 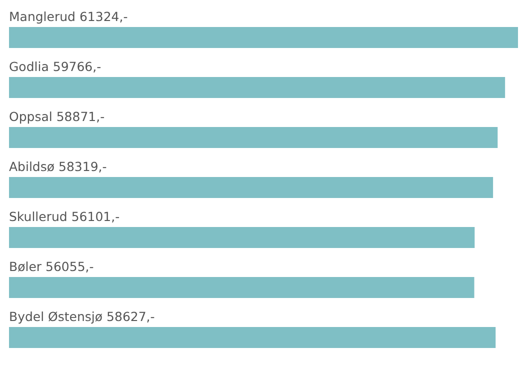 I want to click on data-label: 56101,-, so click(x=95, y=216).